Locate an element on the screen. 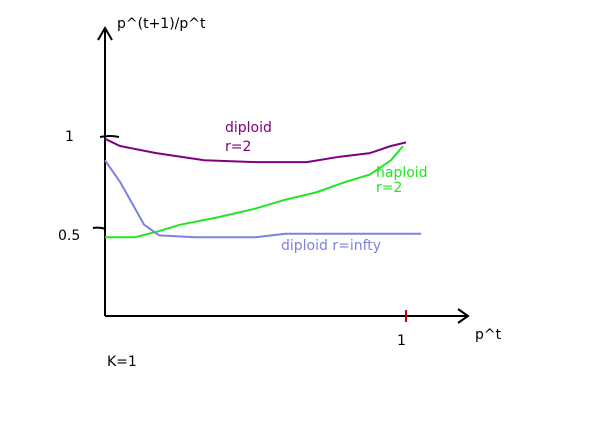 The image size is (590, 425). series-label-haploid-r2-line2: r=2 is located at coordinates (389, 188).